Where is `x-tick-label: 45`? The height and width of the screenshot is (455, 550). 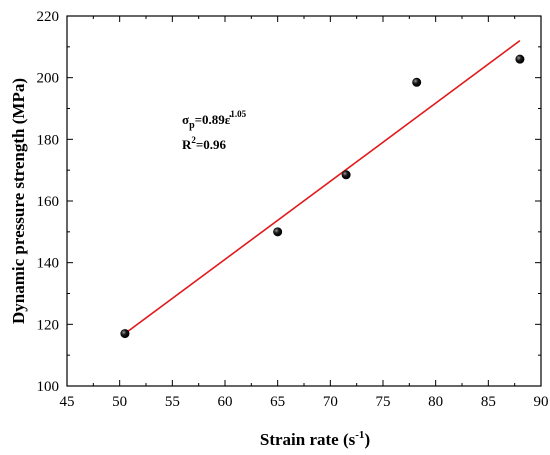
x-tick-label: 45 is located at coordinates (67, 402).